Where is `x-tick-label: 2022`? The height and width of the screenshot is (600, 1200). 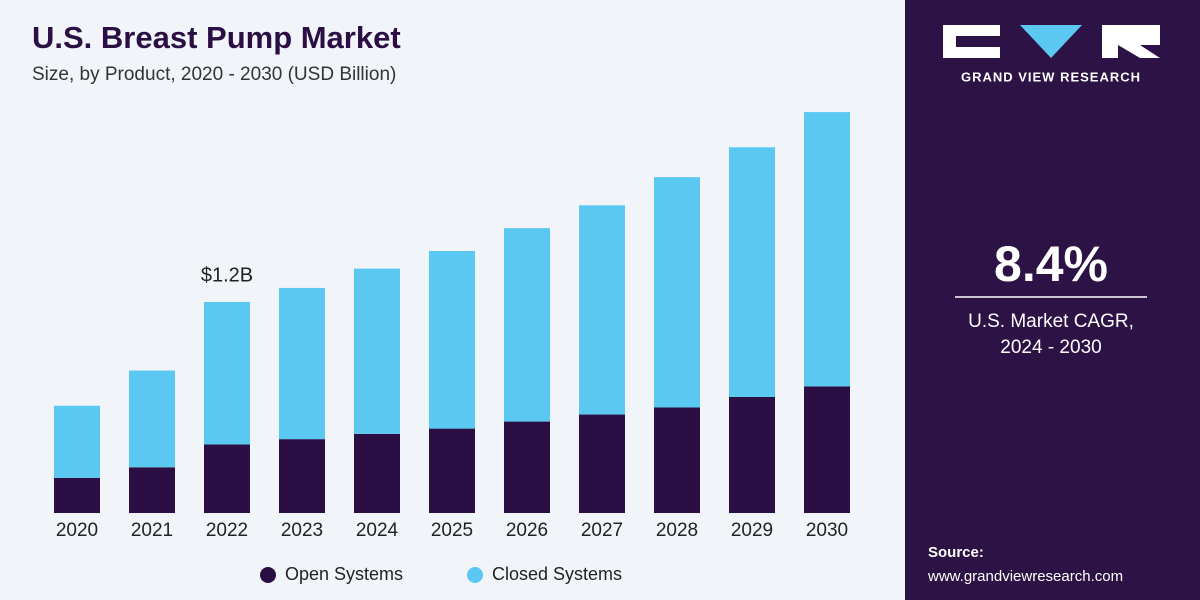
x-tick-label: 2022 is located at coordinates (227, 530).